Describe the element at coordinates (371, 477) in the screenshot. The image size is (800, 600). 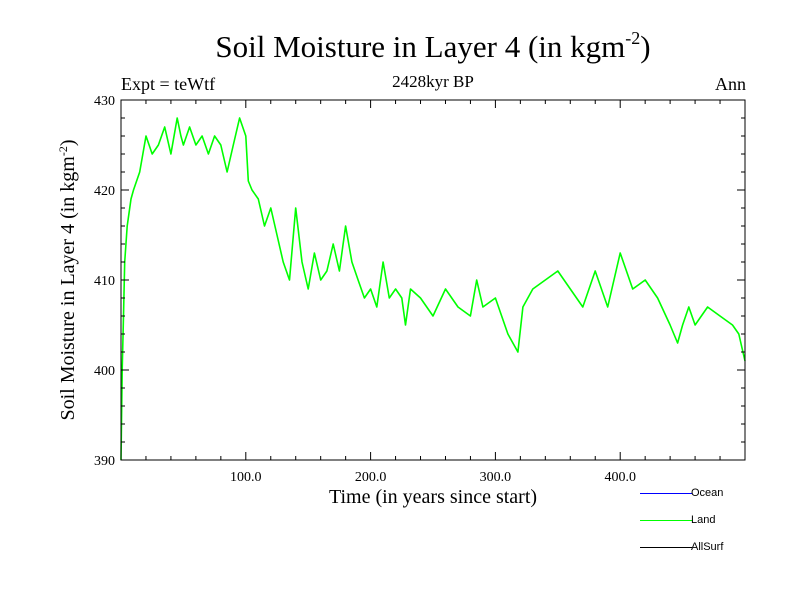
I see `x-tick-label: 200.0` at that location.